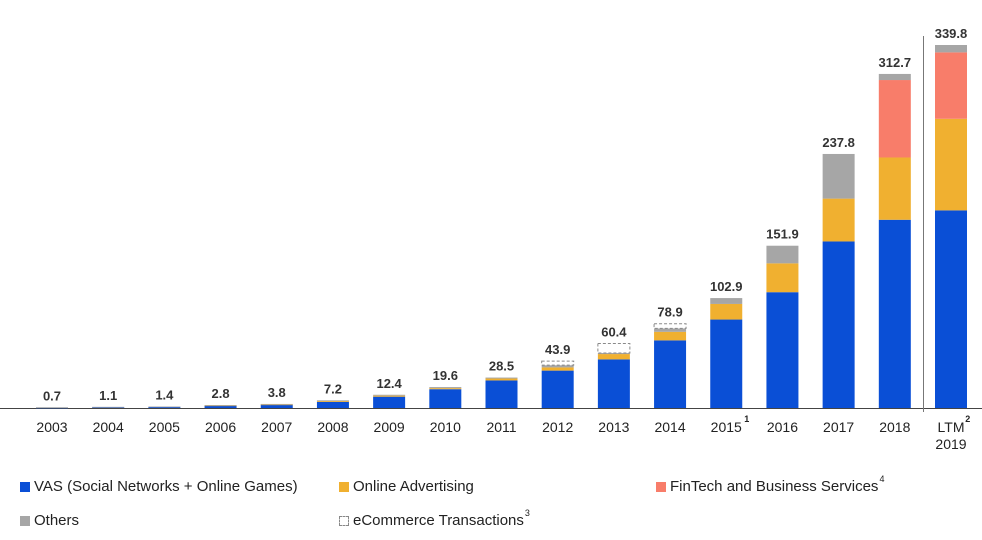 This screenshot has height=540, width=982. Describe the element at coordinates (389, 427) in the screenshot. I see `x-tick-label-2009: 2009` at that location.